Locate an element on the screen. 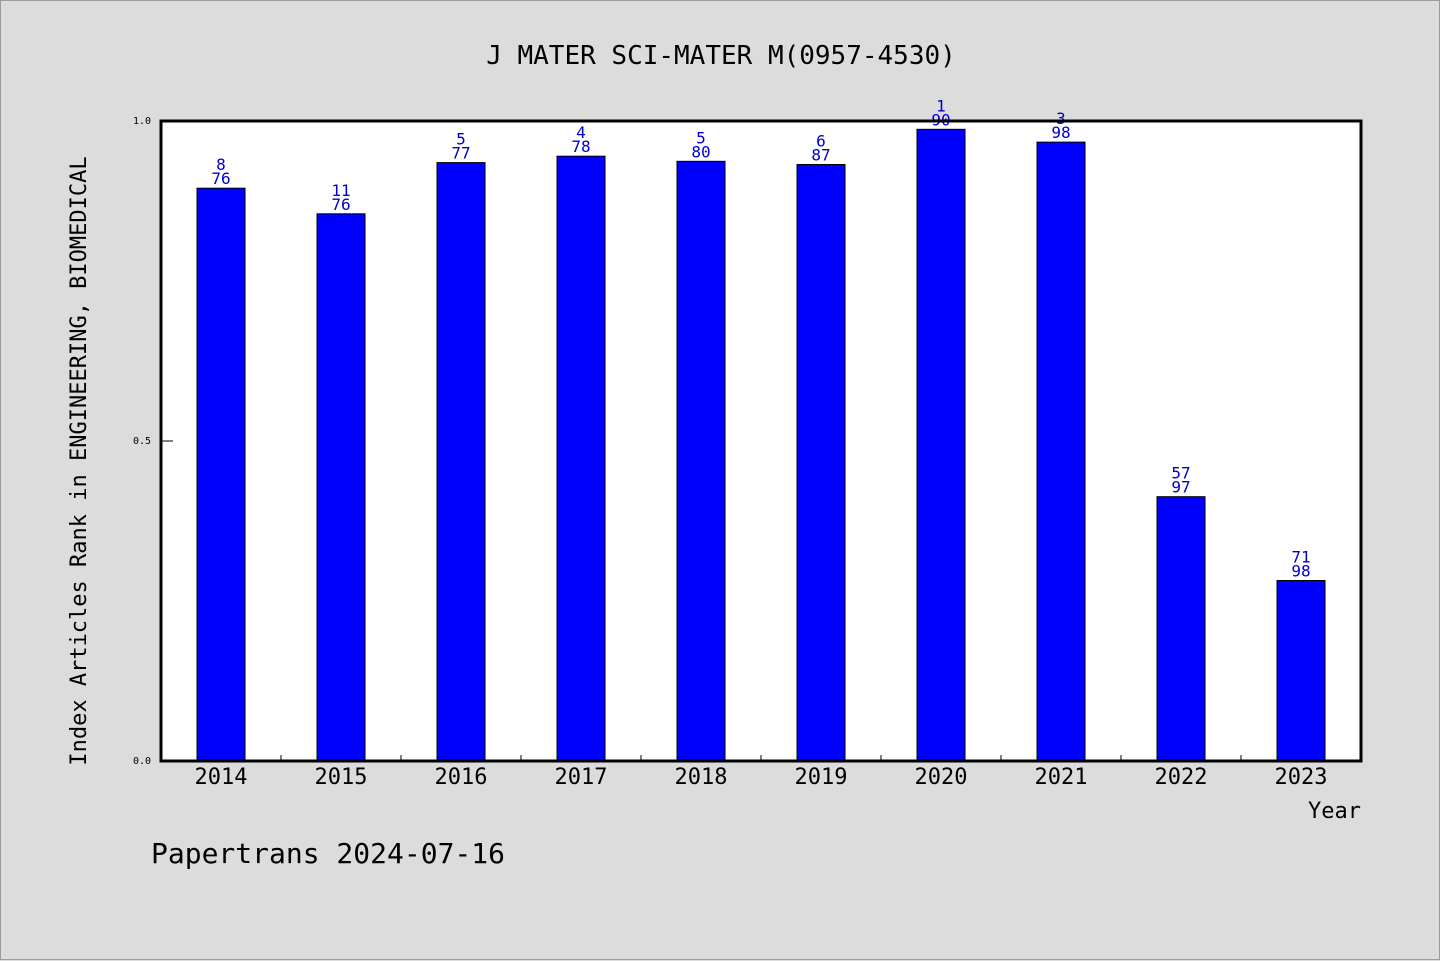 The width and height of the screenshot is (1440, 961). x-tick-label: 2015 is located at coordinates (341, 777).